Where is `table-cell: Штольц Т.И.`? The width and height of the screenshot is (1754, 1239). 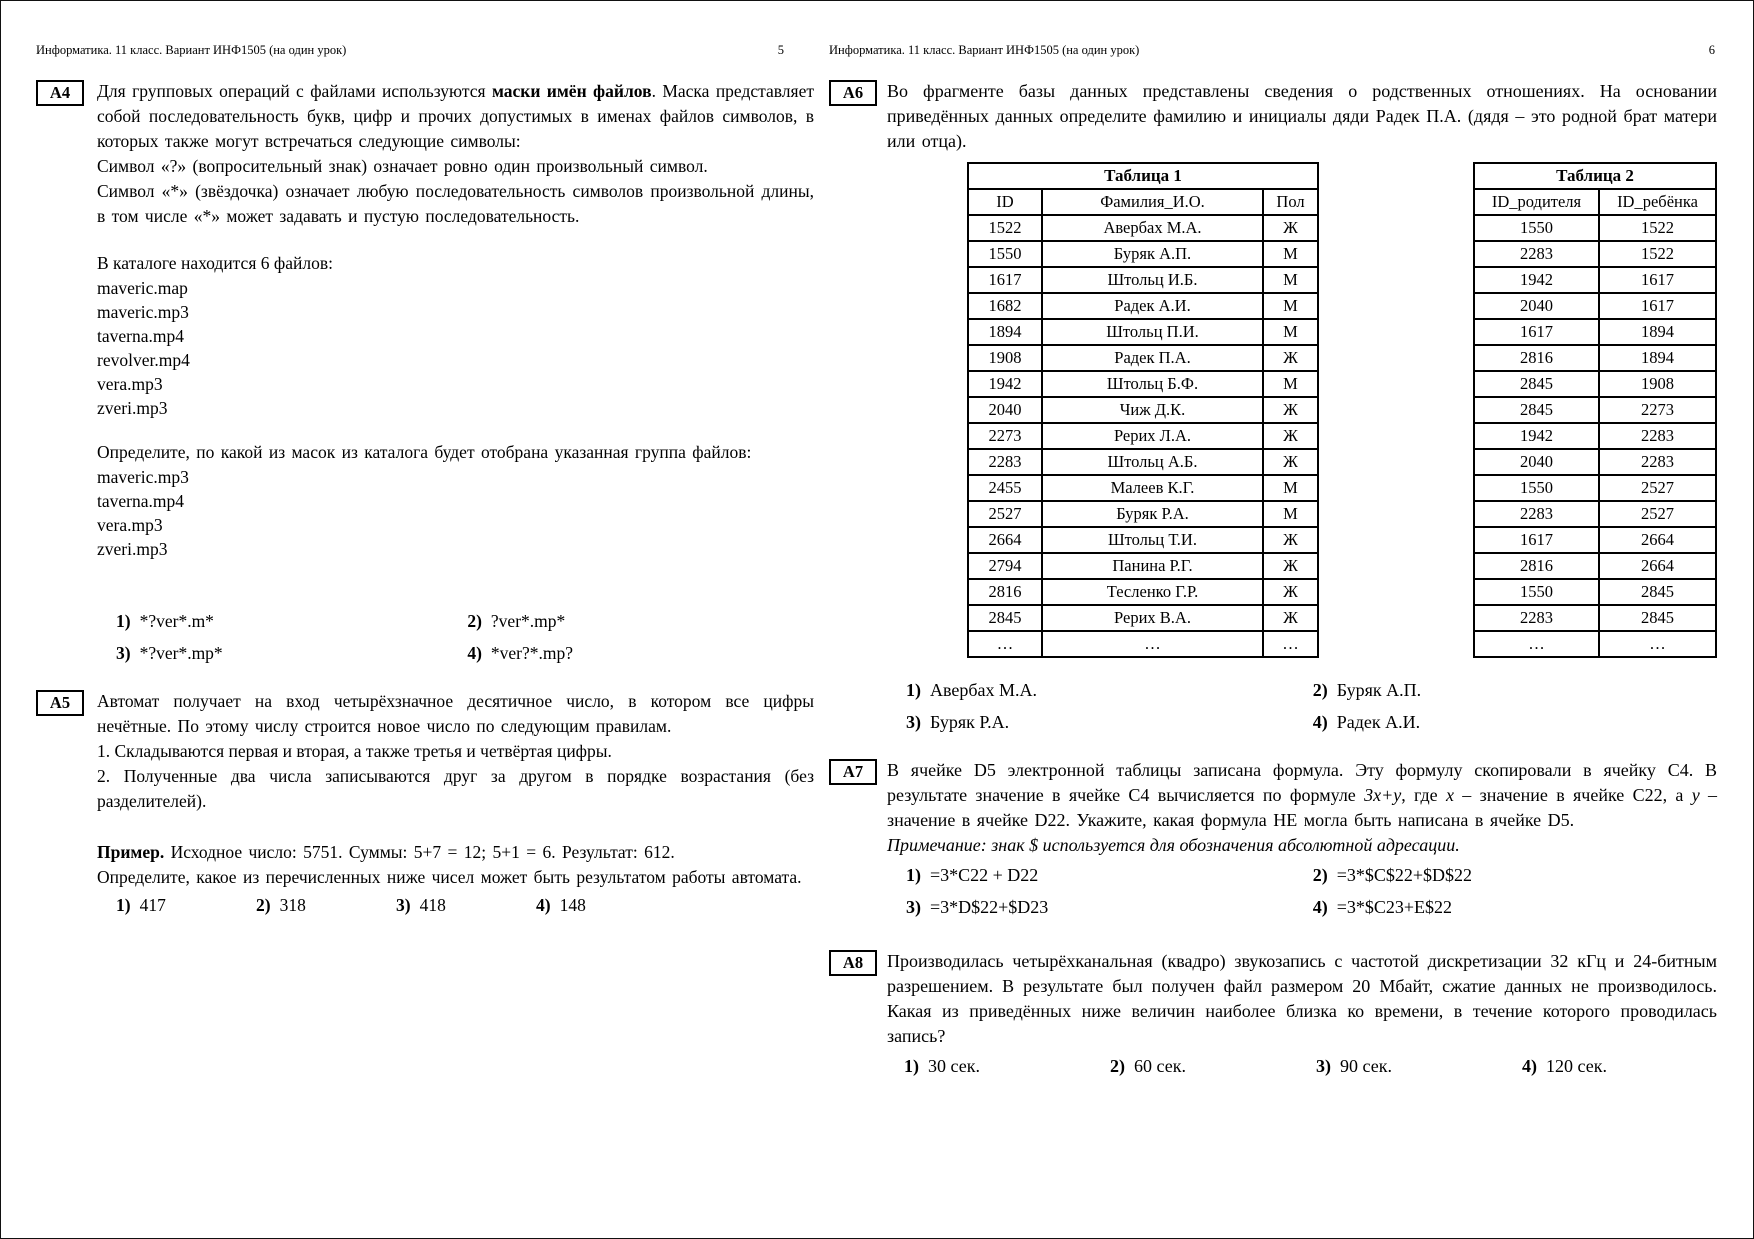
table-cell: Штольц Т.И. is located at coordinates (1152, 540).